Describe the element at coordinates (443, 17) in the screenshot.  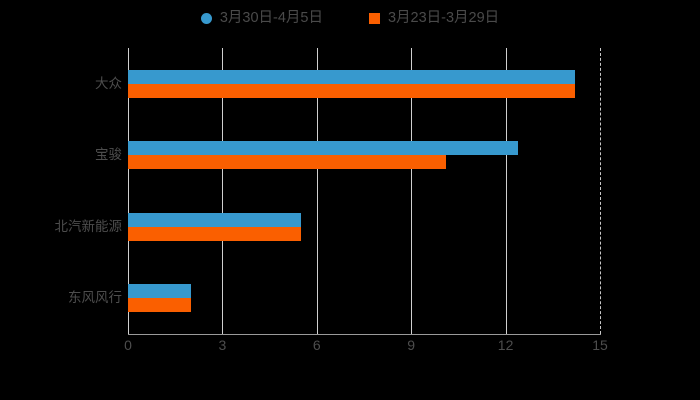
I see `legend-label-series-1: 3月23日-3月29日` at that location.